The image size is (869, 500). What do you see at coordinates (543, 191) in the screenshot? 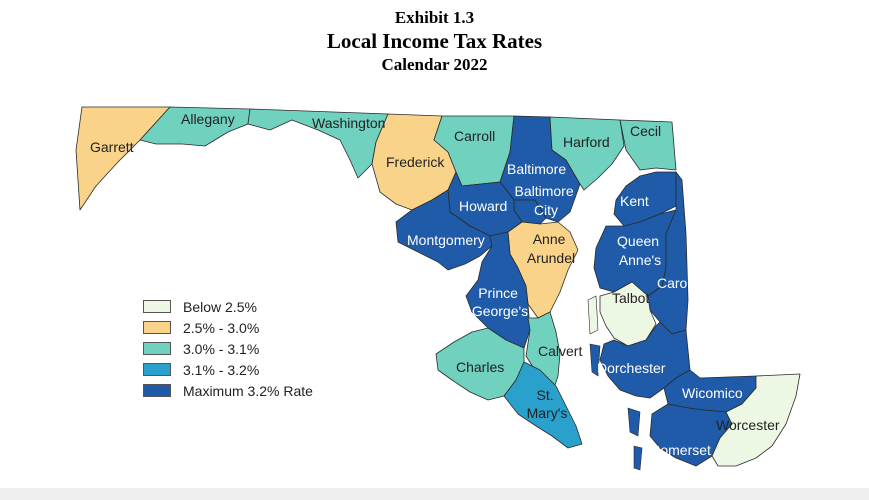
I see `label-baltimore-city-line1: Baltimore` at bounding box center [543, 191].